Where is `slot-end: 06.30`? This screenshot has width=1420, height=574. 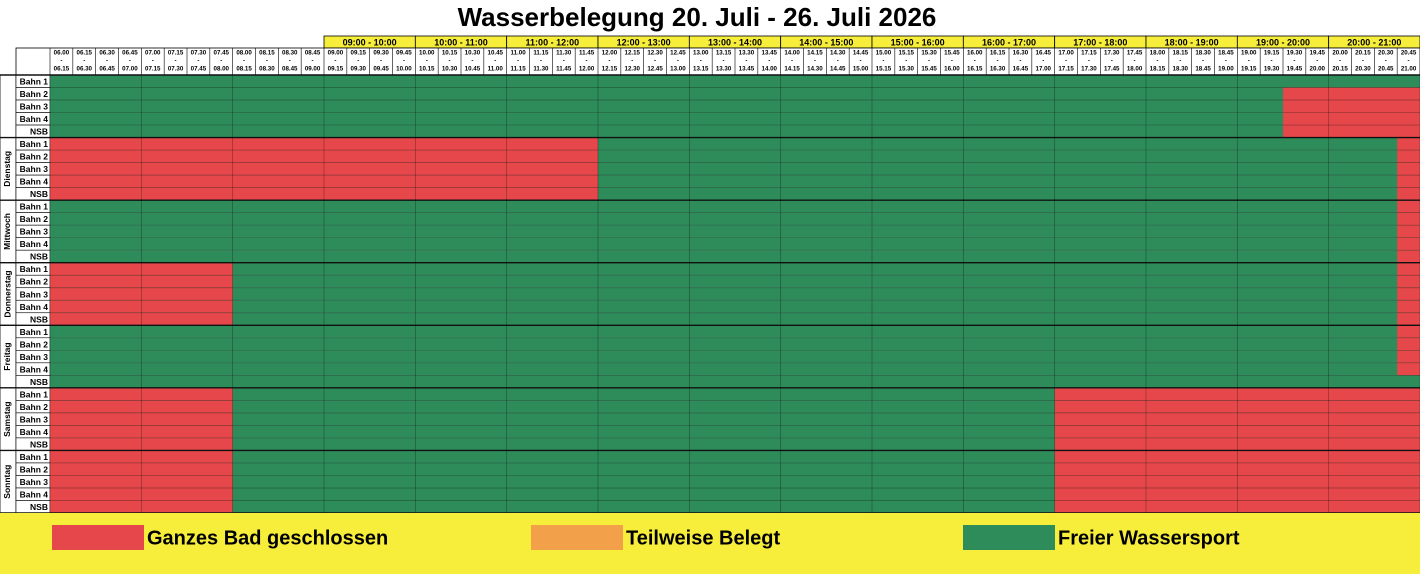
slot-end: 06.30 is located at coordinates (85, 69).